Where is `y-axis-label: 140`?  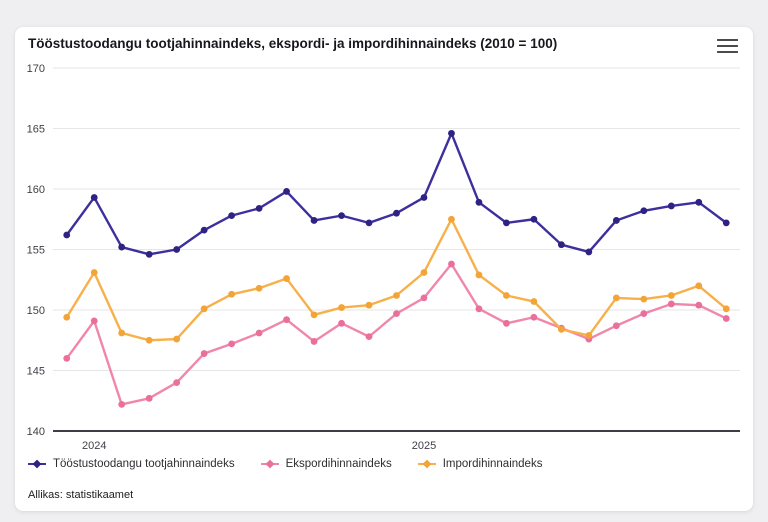 y-axis-label: 140 is located at coordinates (36, 432).